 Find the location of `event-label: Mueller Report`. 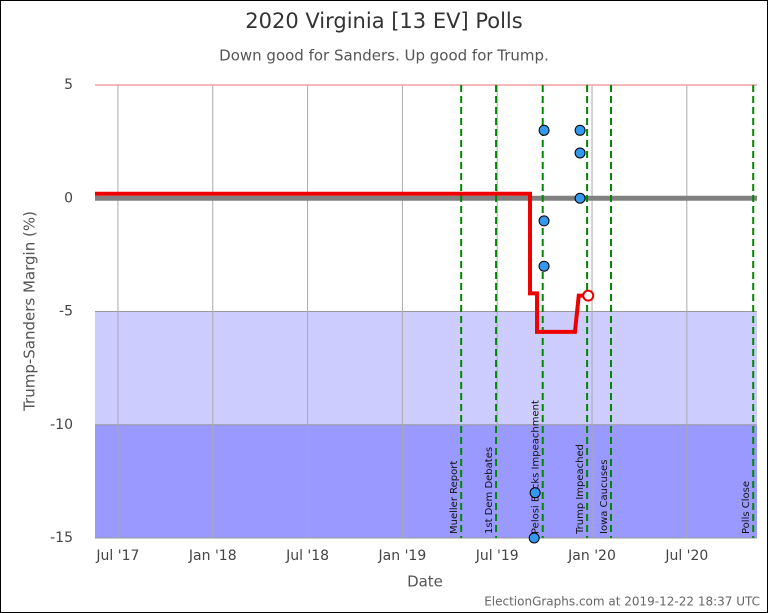

event-label: Mueller Report is located at coordinates (454, 497).